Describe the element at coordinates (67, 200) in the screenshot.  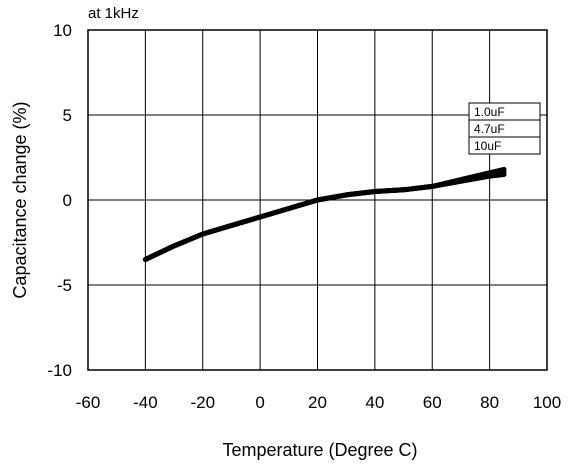
I see `y-tick-label: 0` at that location.